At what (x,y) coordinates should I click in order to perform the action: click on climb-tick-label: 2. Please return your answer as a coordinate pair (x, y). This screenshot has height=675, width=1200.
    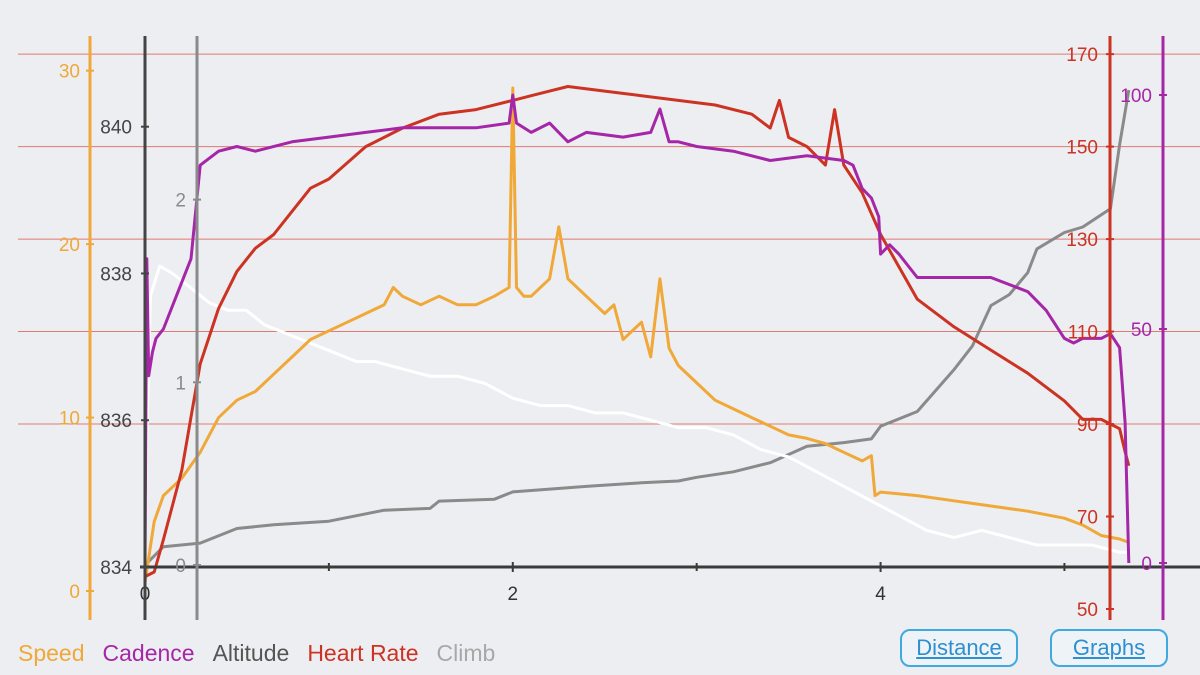
    Looking at the image, I should click on (180, 201).